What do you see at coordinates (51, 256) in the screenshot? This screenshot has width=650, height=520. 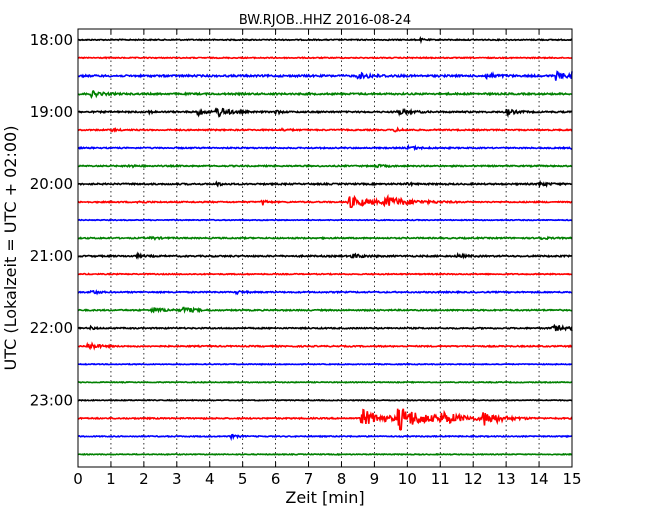 I see `y-tick-label: 21:00` at bounding box center [51, 256].